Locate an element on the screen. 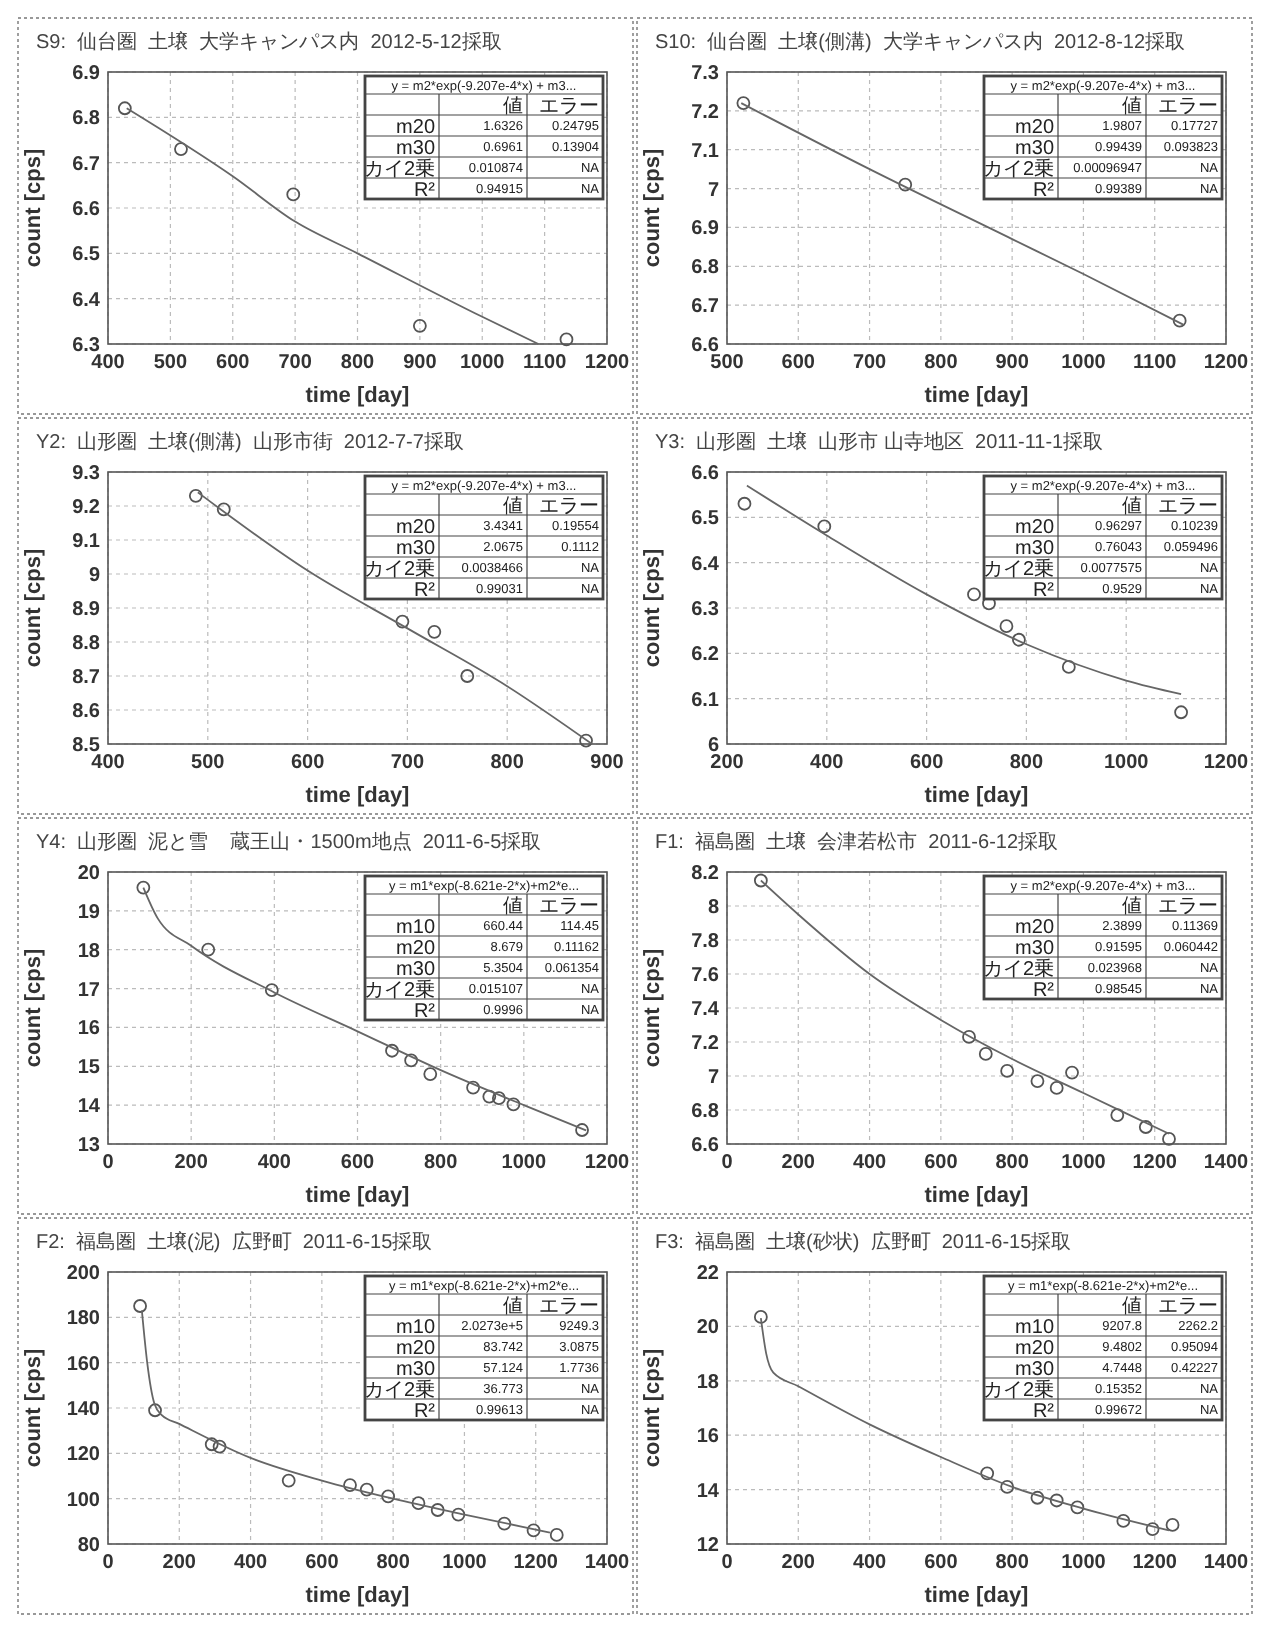 Image resolution: width=1270 pixels, height=1636 pixels. y-tick-label: 6.3 is located at coordinates (705, 610).